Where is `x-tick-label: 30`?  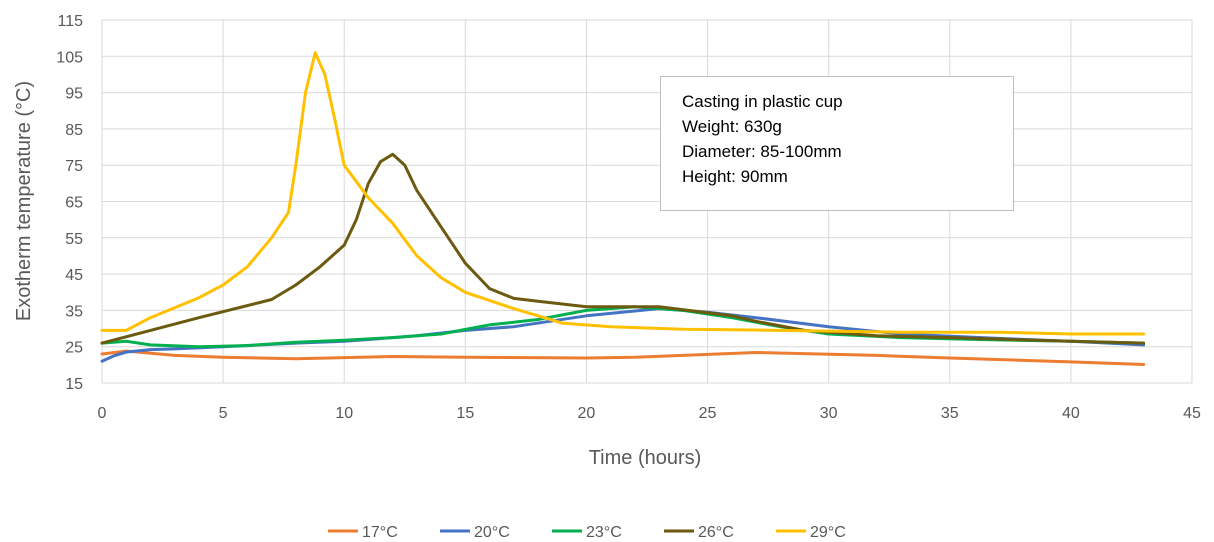
x-tick-label: 30 is located at coordinates (829, 413).